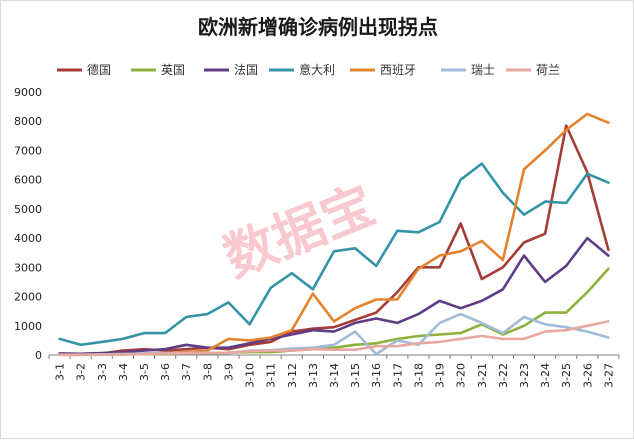 The height and width of the screenshot is (440, 634). What do you see at coordinates (440, 375) in the screenshot?
I see `x-tick-label: 3-19` at bounding box center [440, 375].